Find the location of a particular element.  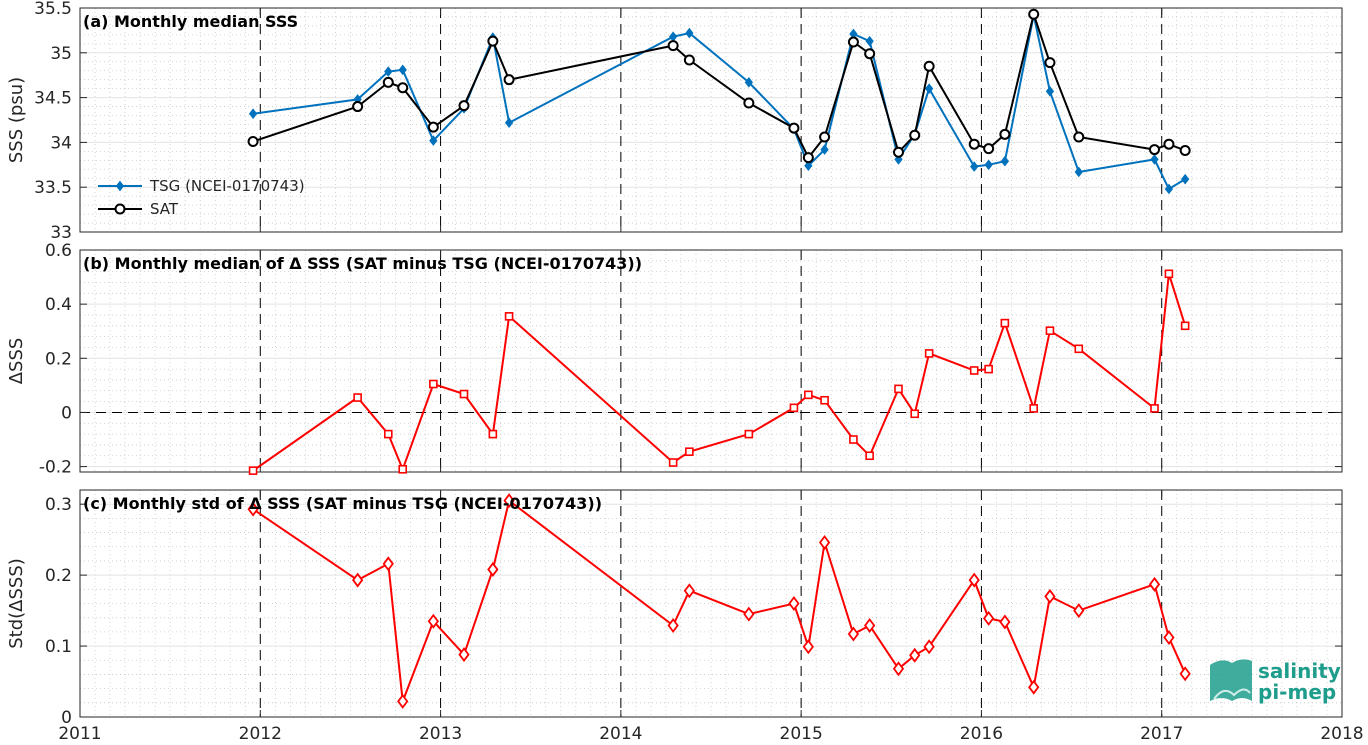

x-tick-label: 2018 is located at coordinates (1341, 734).